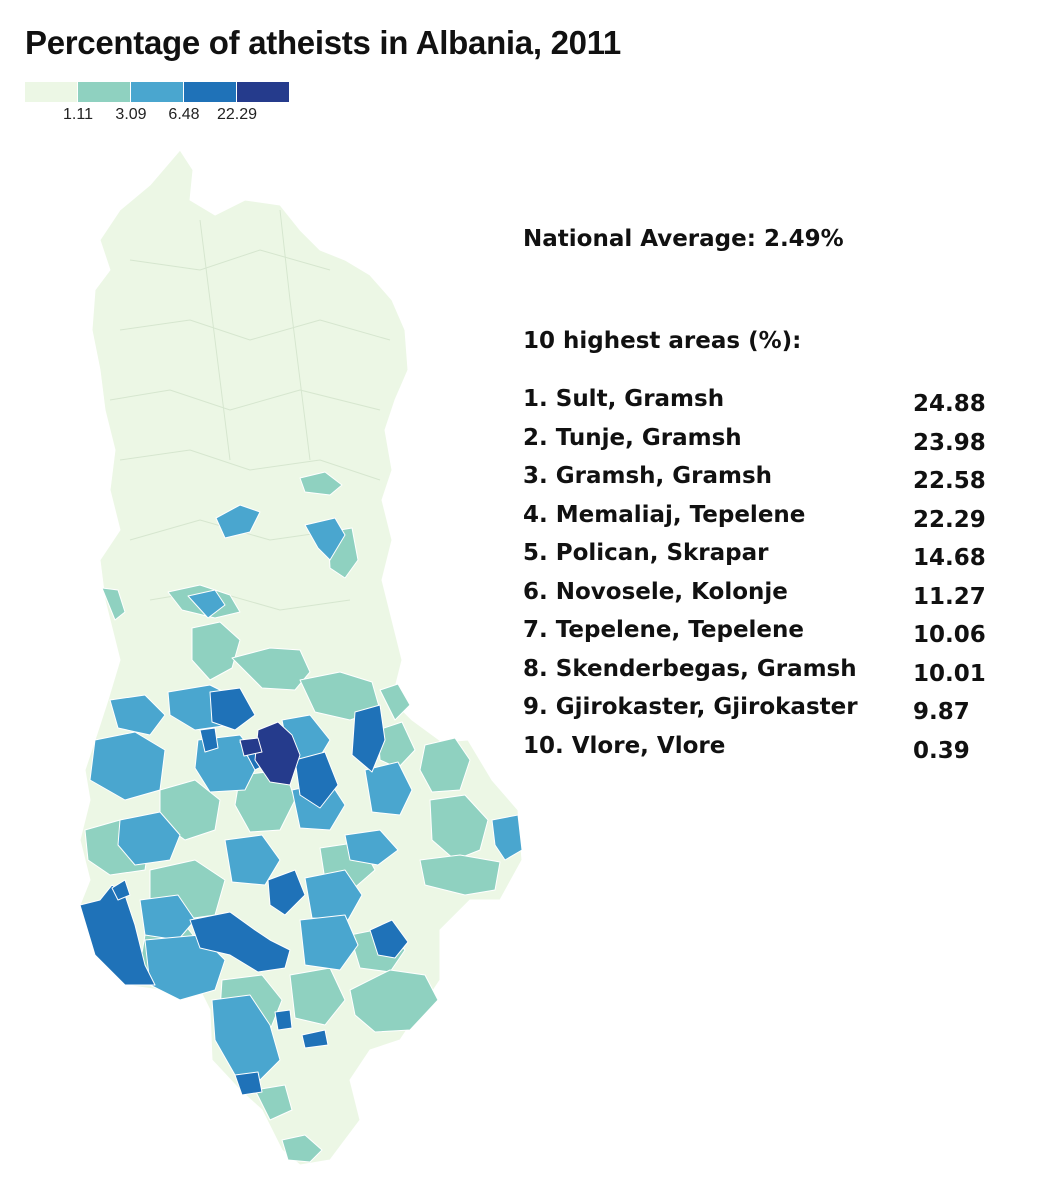 Image resolution: width=1039 pixels, height=1200 pixels. I want to click on rank-name: 7. Tepelene, Tepelene, so click(663, 630).